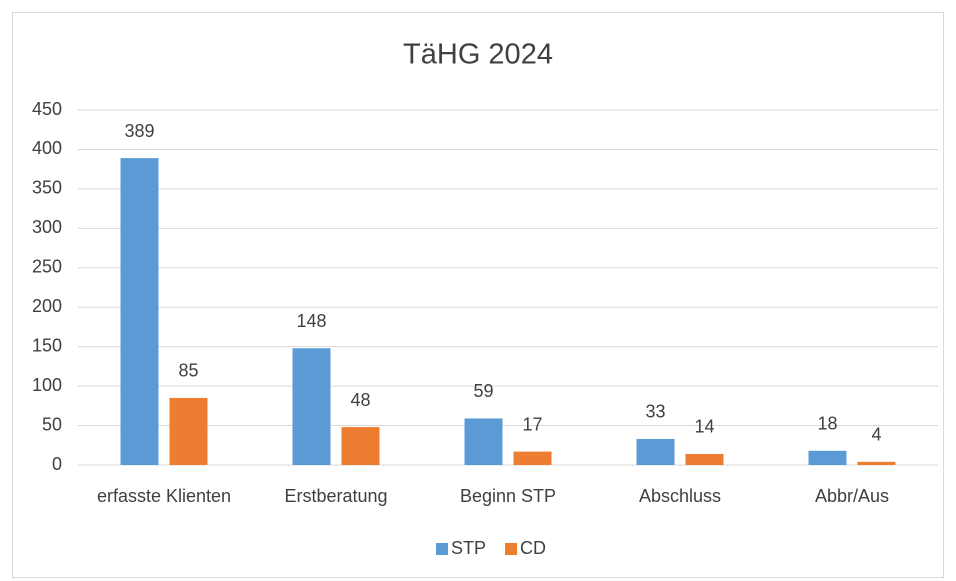  Describe the element at coordinates (852, 496) in the screenshot. I see `x-tick-label: Abbr/Aus` at that location.